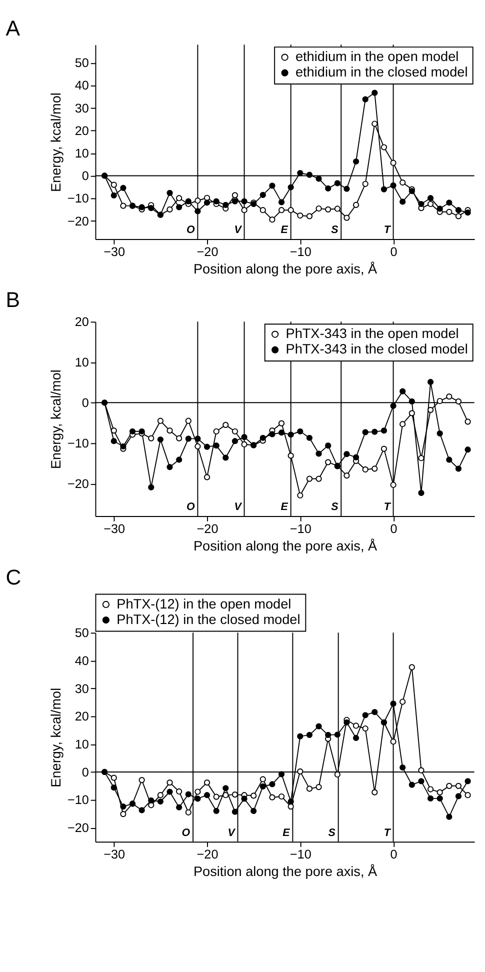  What do you see at coordinates (14, 578) in the screenshot?
I see `chart-title: C` at bounding box center [14, 578].